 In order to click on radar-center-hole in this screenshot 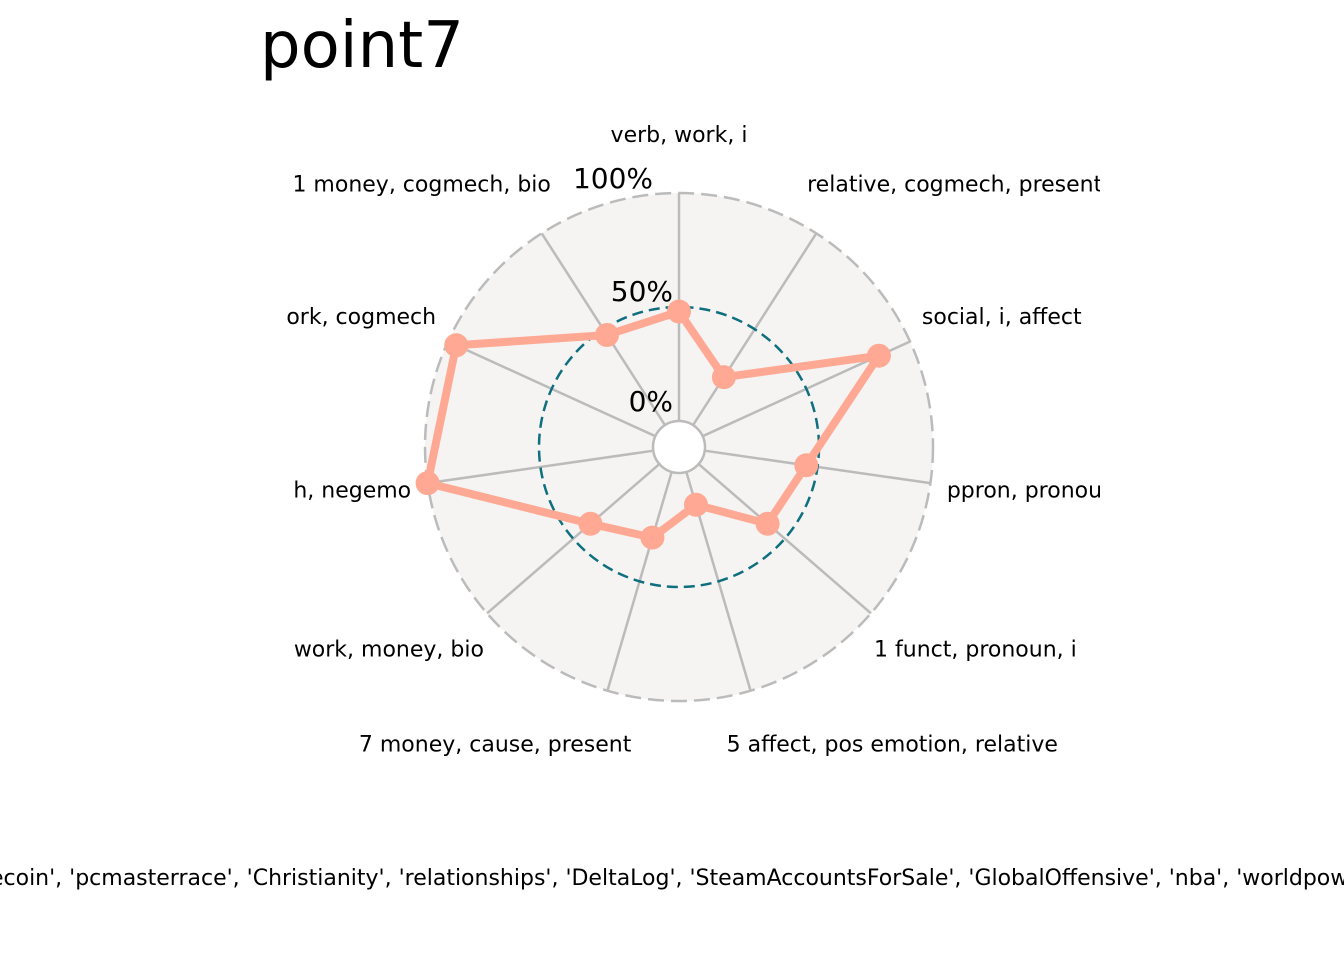, I will do `click(679, 447)`.